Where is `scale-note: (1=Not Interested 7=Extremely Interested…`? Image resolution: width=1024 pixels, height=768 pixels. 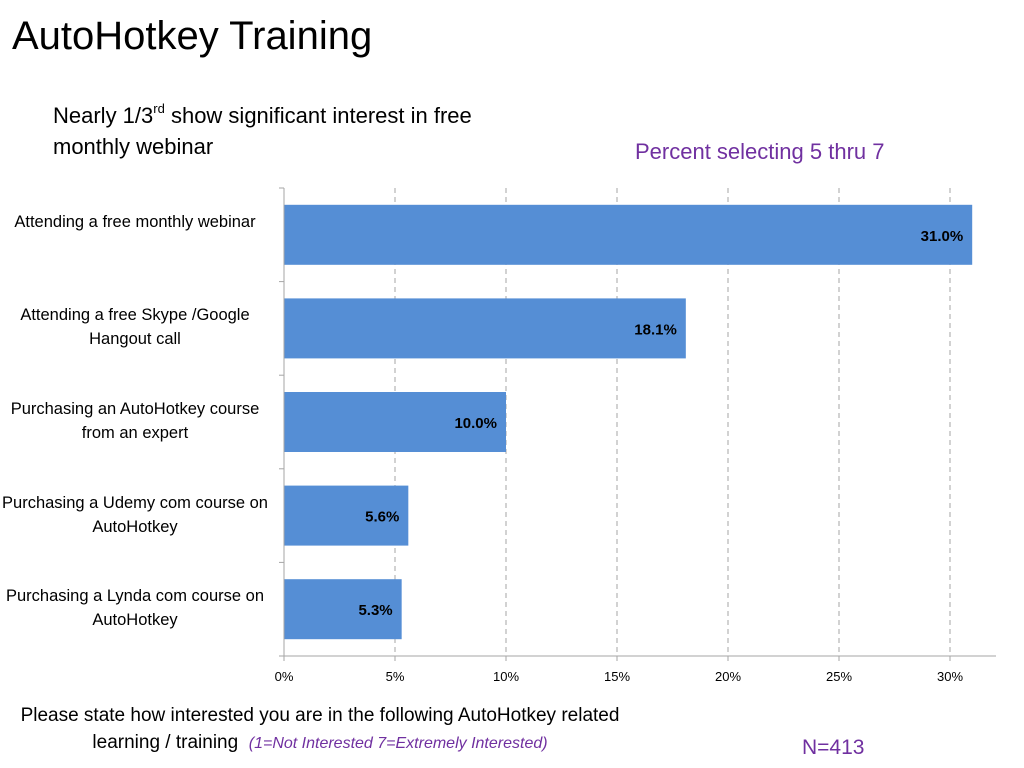 scale-note: (1=Not Interested 7=Extremely Interested… is located at coordinates (398, 743).